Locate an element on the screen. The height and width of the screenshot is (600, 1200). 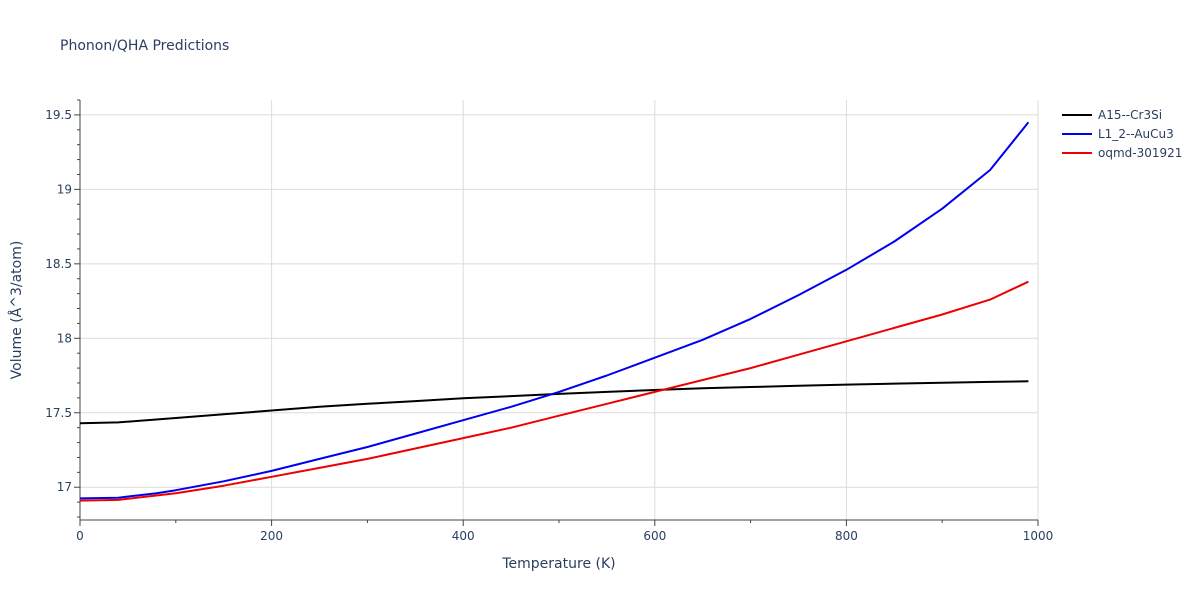
y-tick-label: 17 is located at coordinates (64, 487).